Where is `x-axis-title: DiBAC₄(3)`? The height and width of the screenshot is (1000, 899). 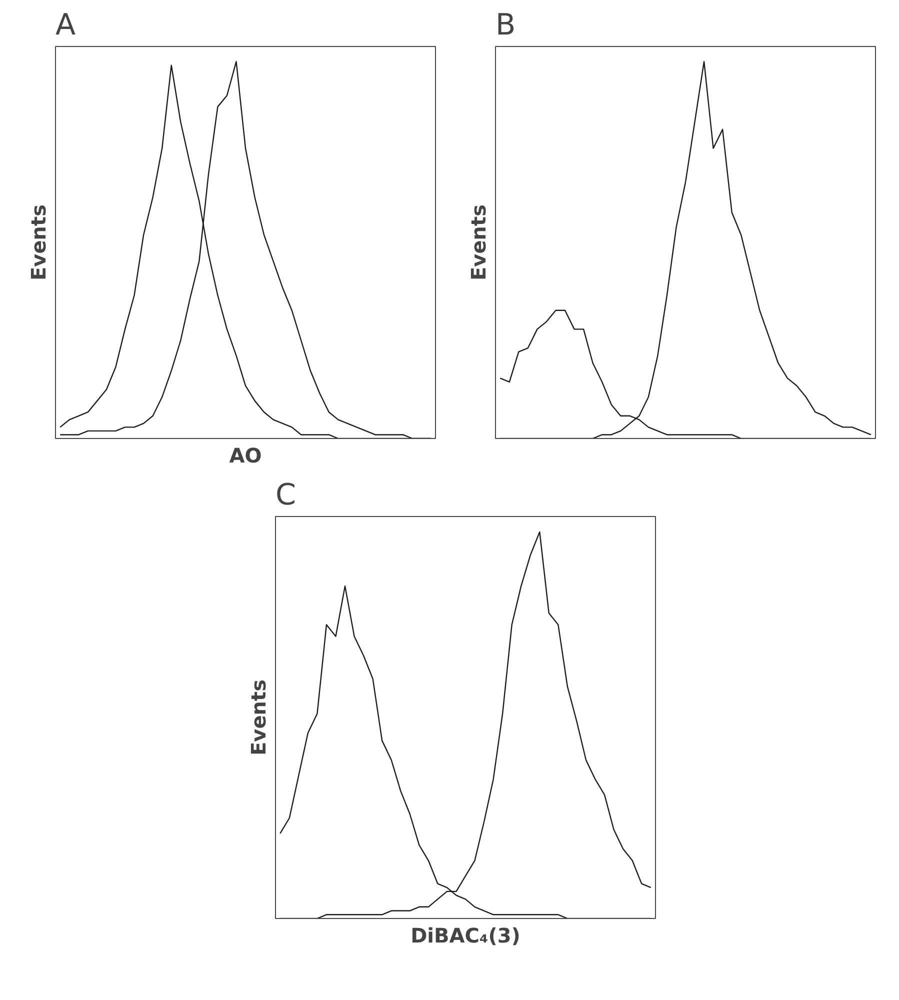 x-axis-title: DiBAC₄(3) is located at coordinates (465, 936).